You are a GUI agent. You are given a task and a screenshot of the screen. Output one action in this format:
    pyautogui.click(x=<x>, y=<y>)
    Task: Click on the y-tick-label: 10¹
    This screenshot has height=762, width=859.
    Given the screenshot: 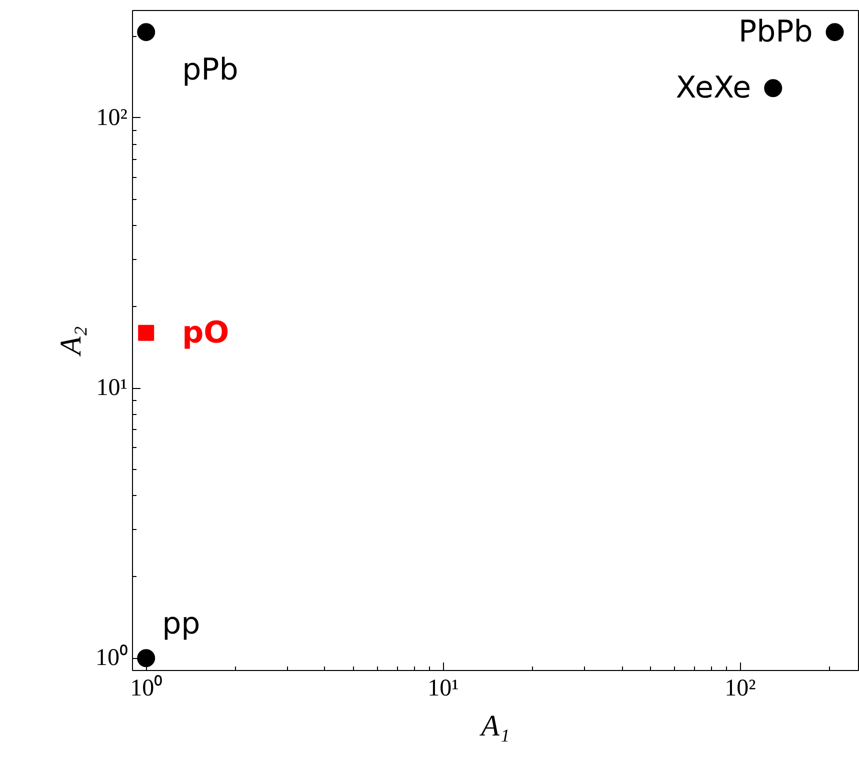 What is the action you would take?
    pyautogui.click(x=112, y=388)
    